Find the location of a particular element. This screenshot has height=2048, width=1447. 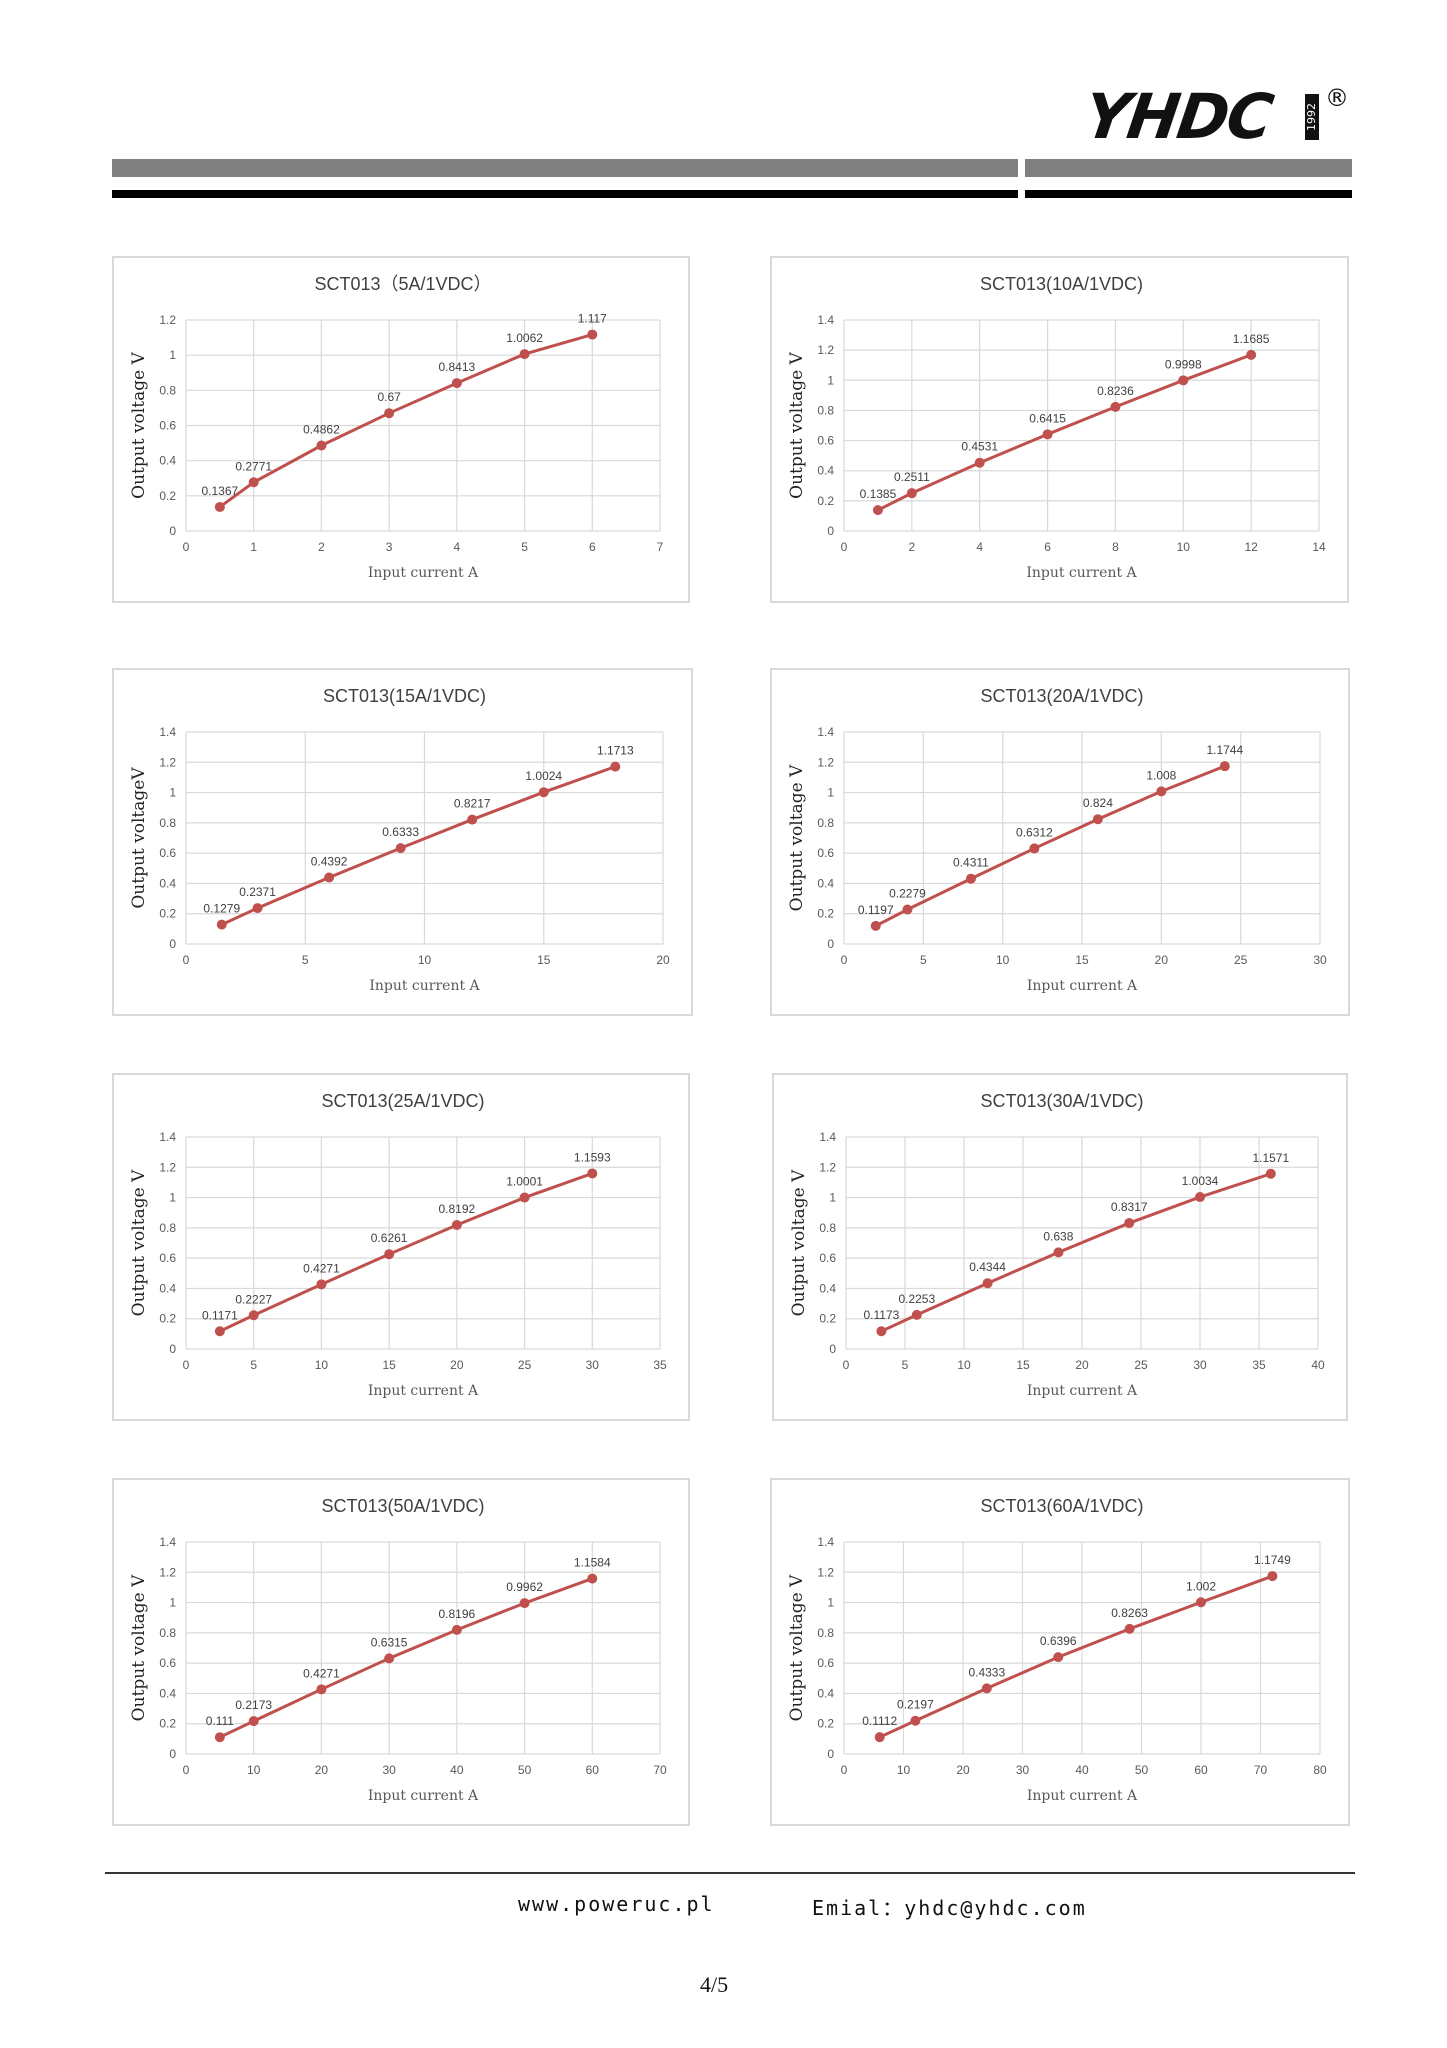

data-label: 0.6333 is located at coordinates (400, 832).